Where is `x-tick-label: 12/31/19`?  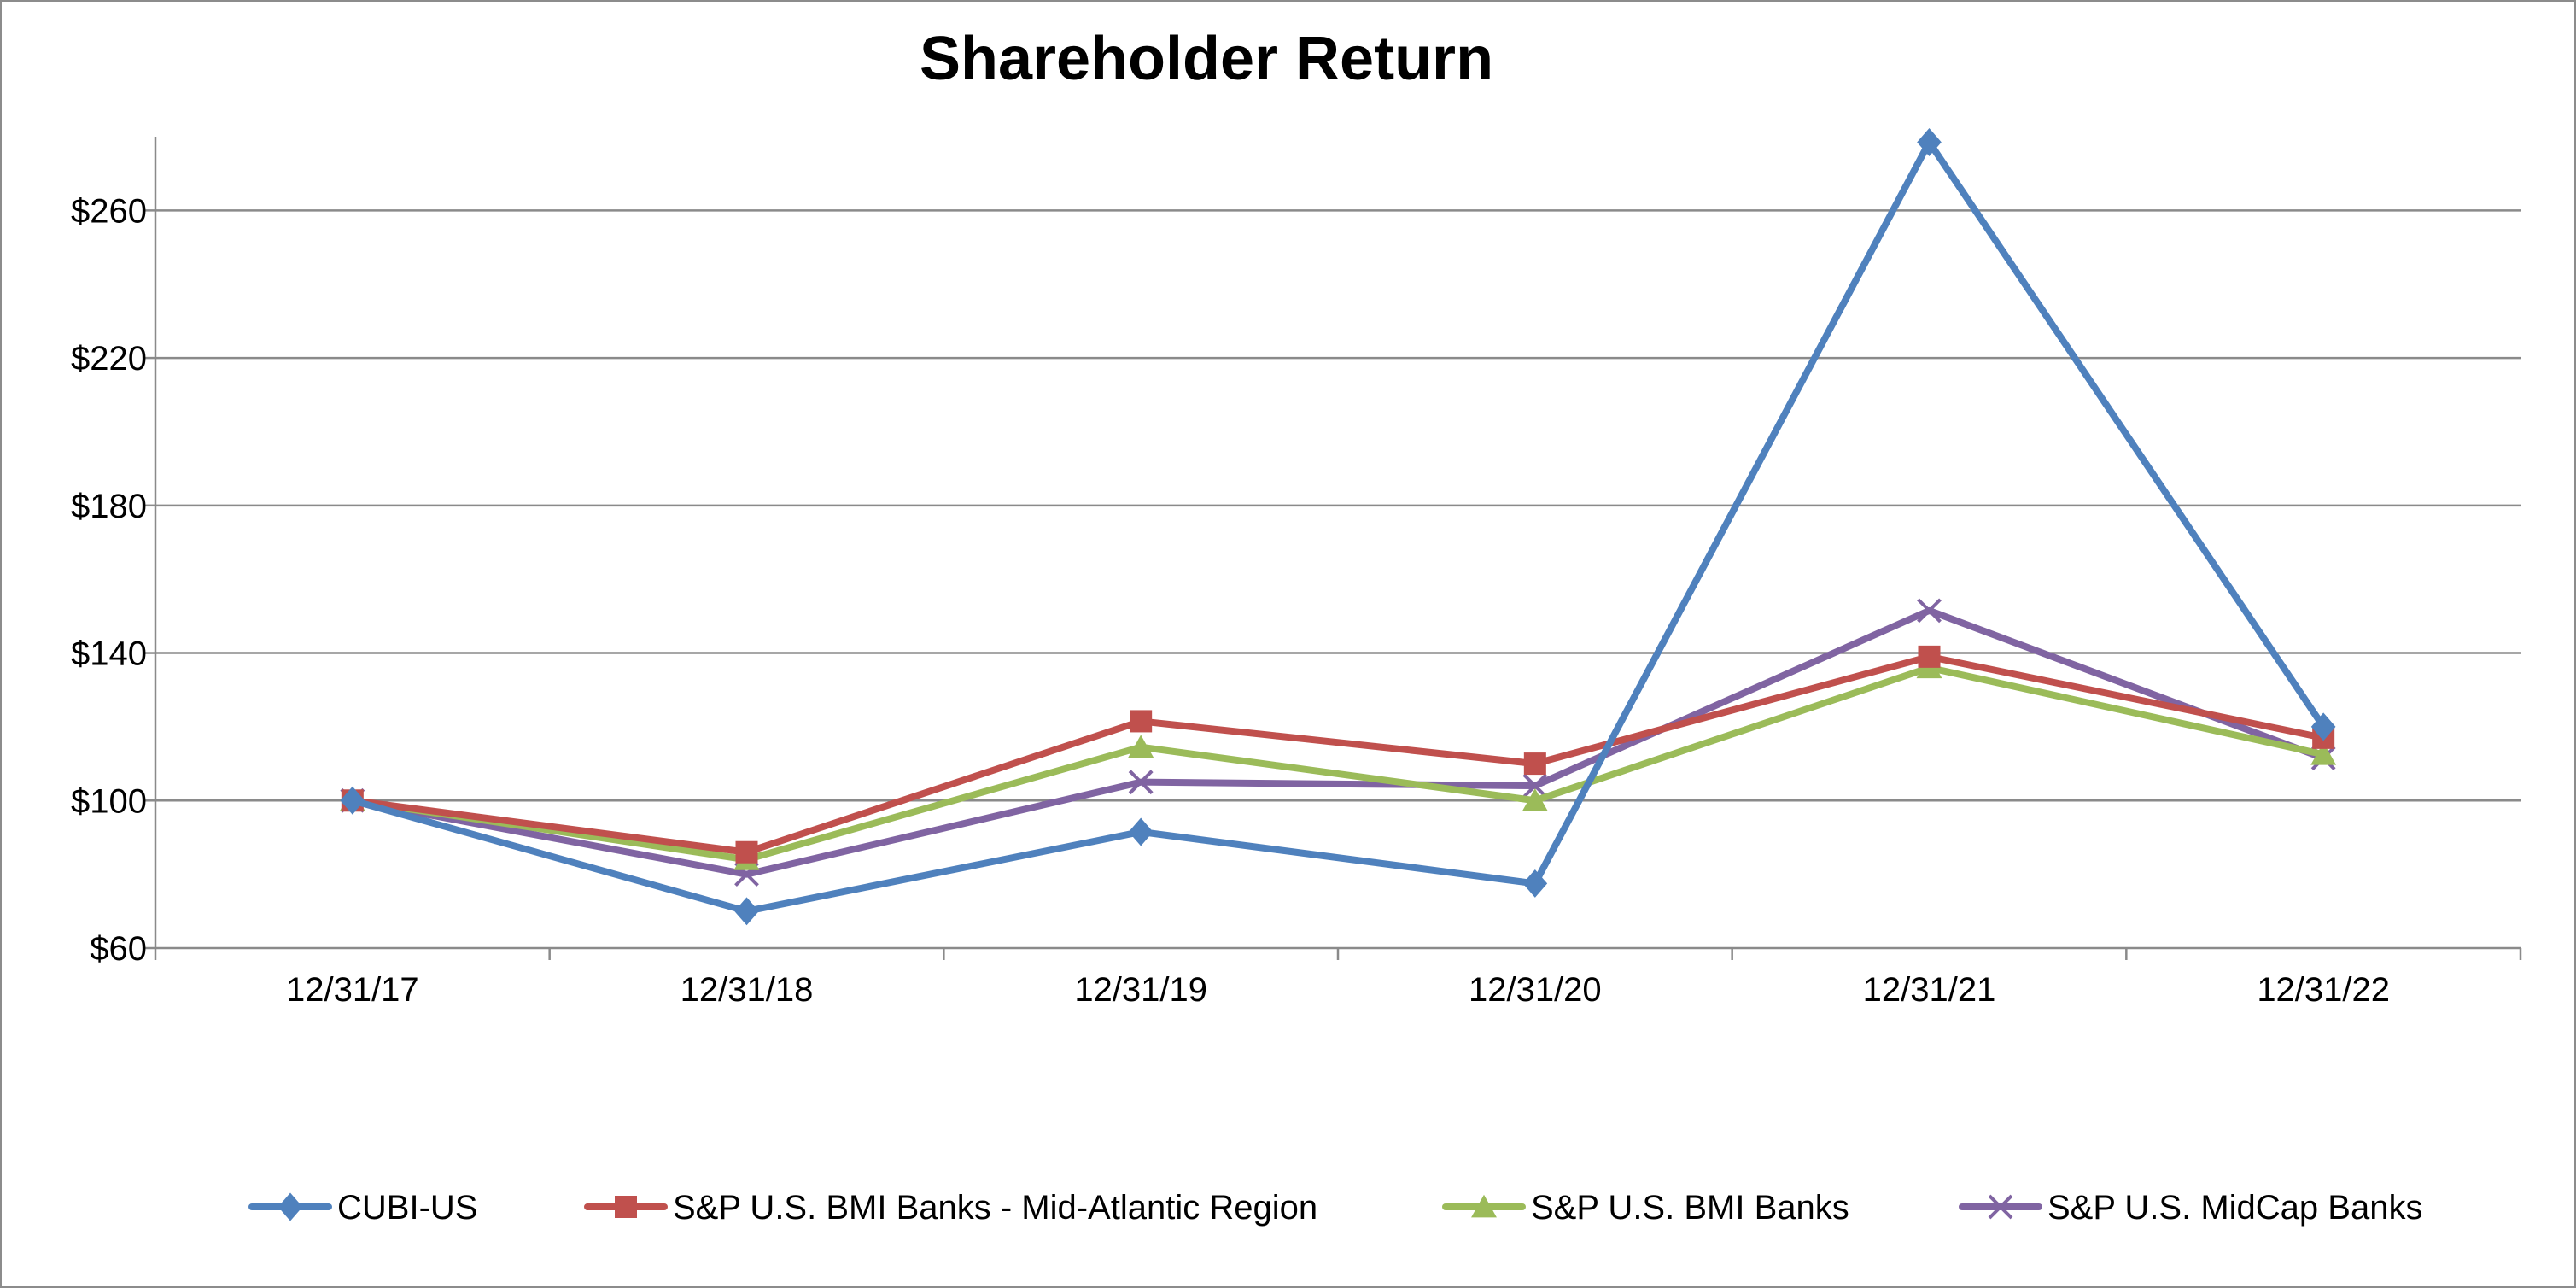 x-tick-label: 12/31/19 is located at coordinates (1140, 990).